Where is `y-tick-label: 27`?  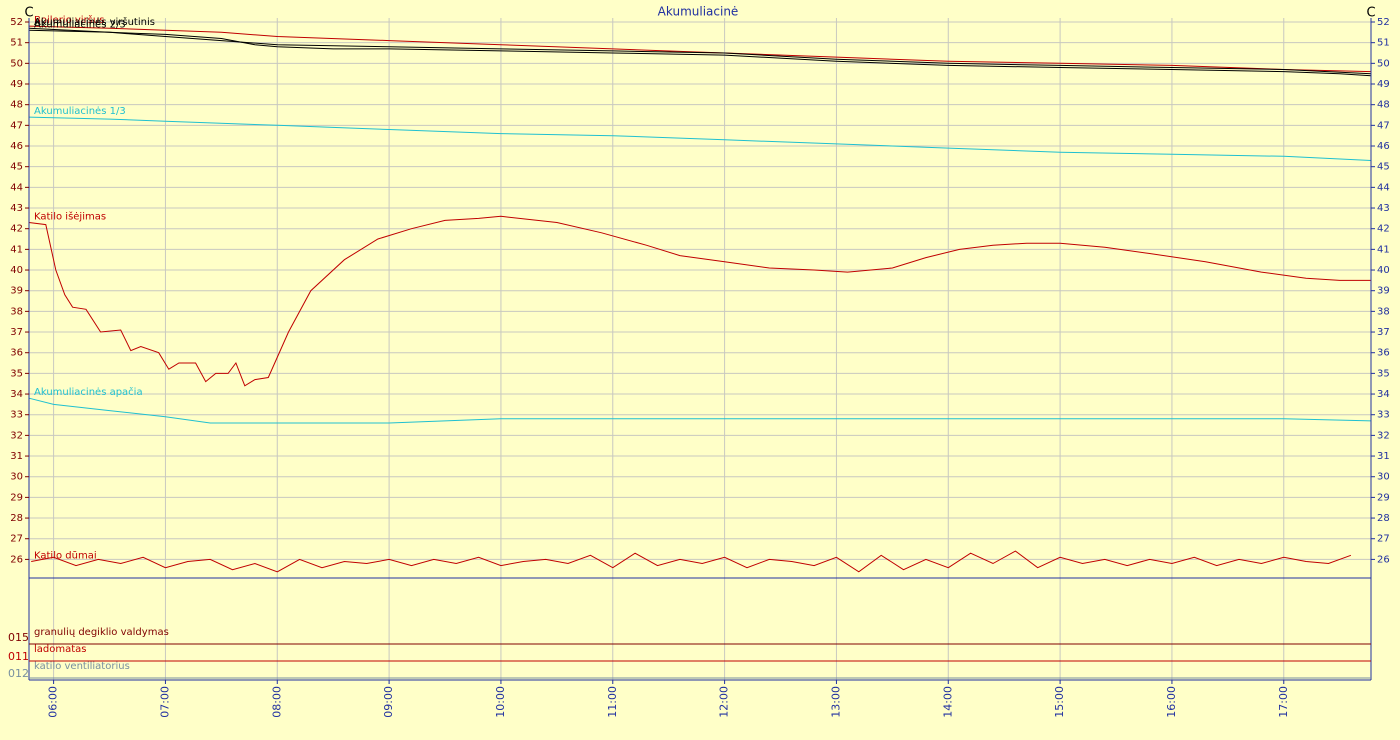 y-tick-label: 27 is located at coordinates (16, 539).